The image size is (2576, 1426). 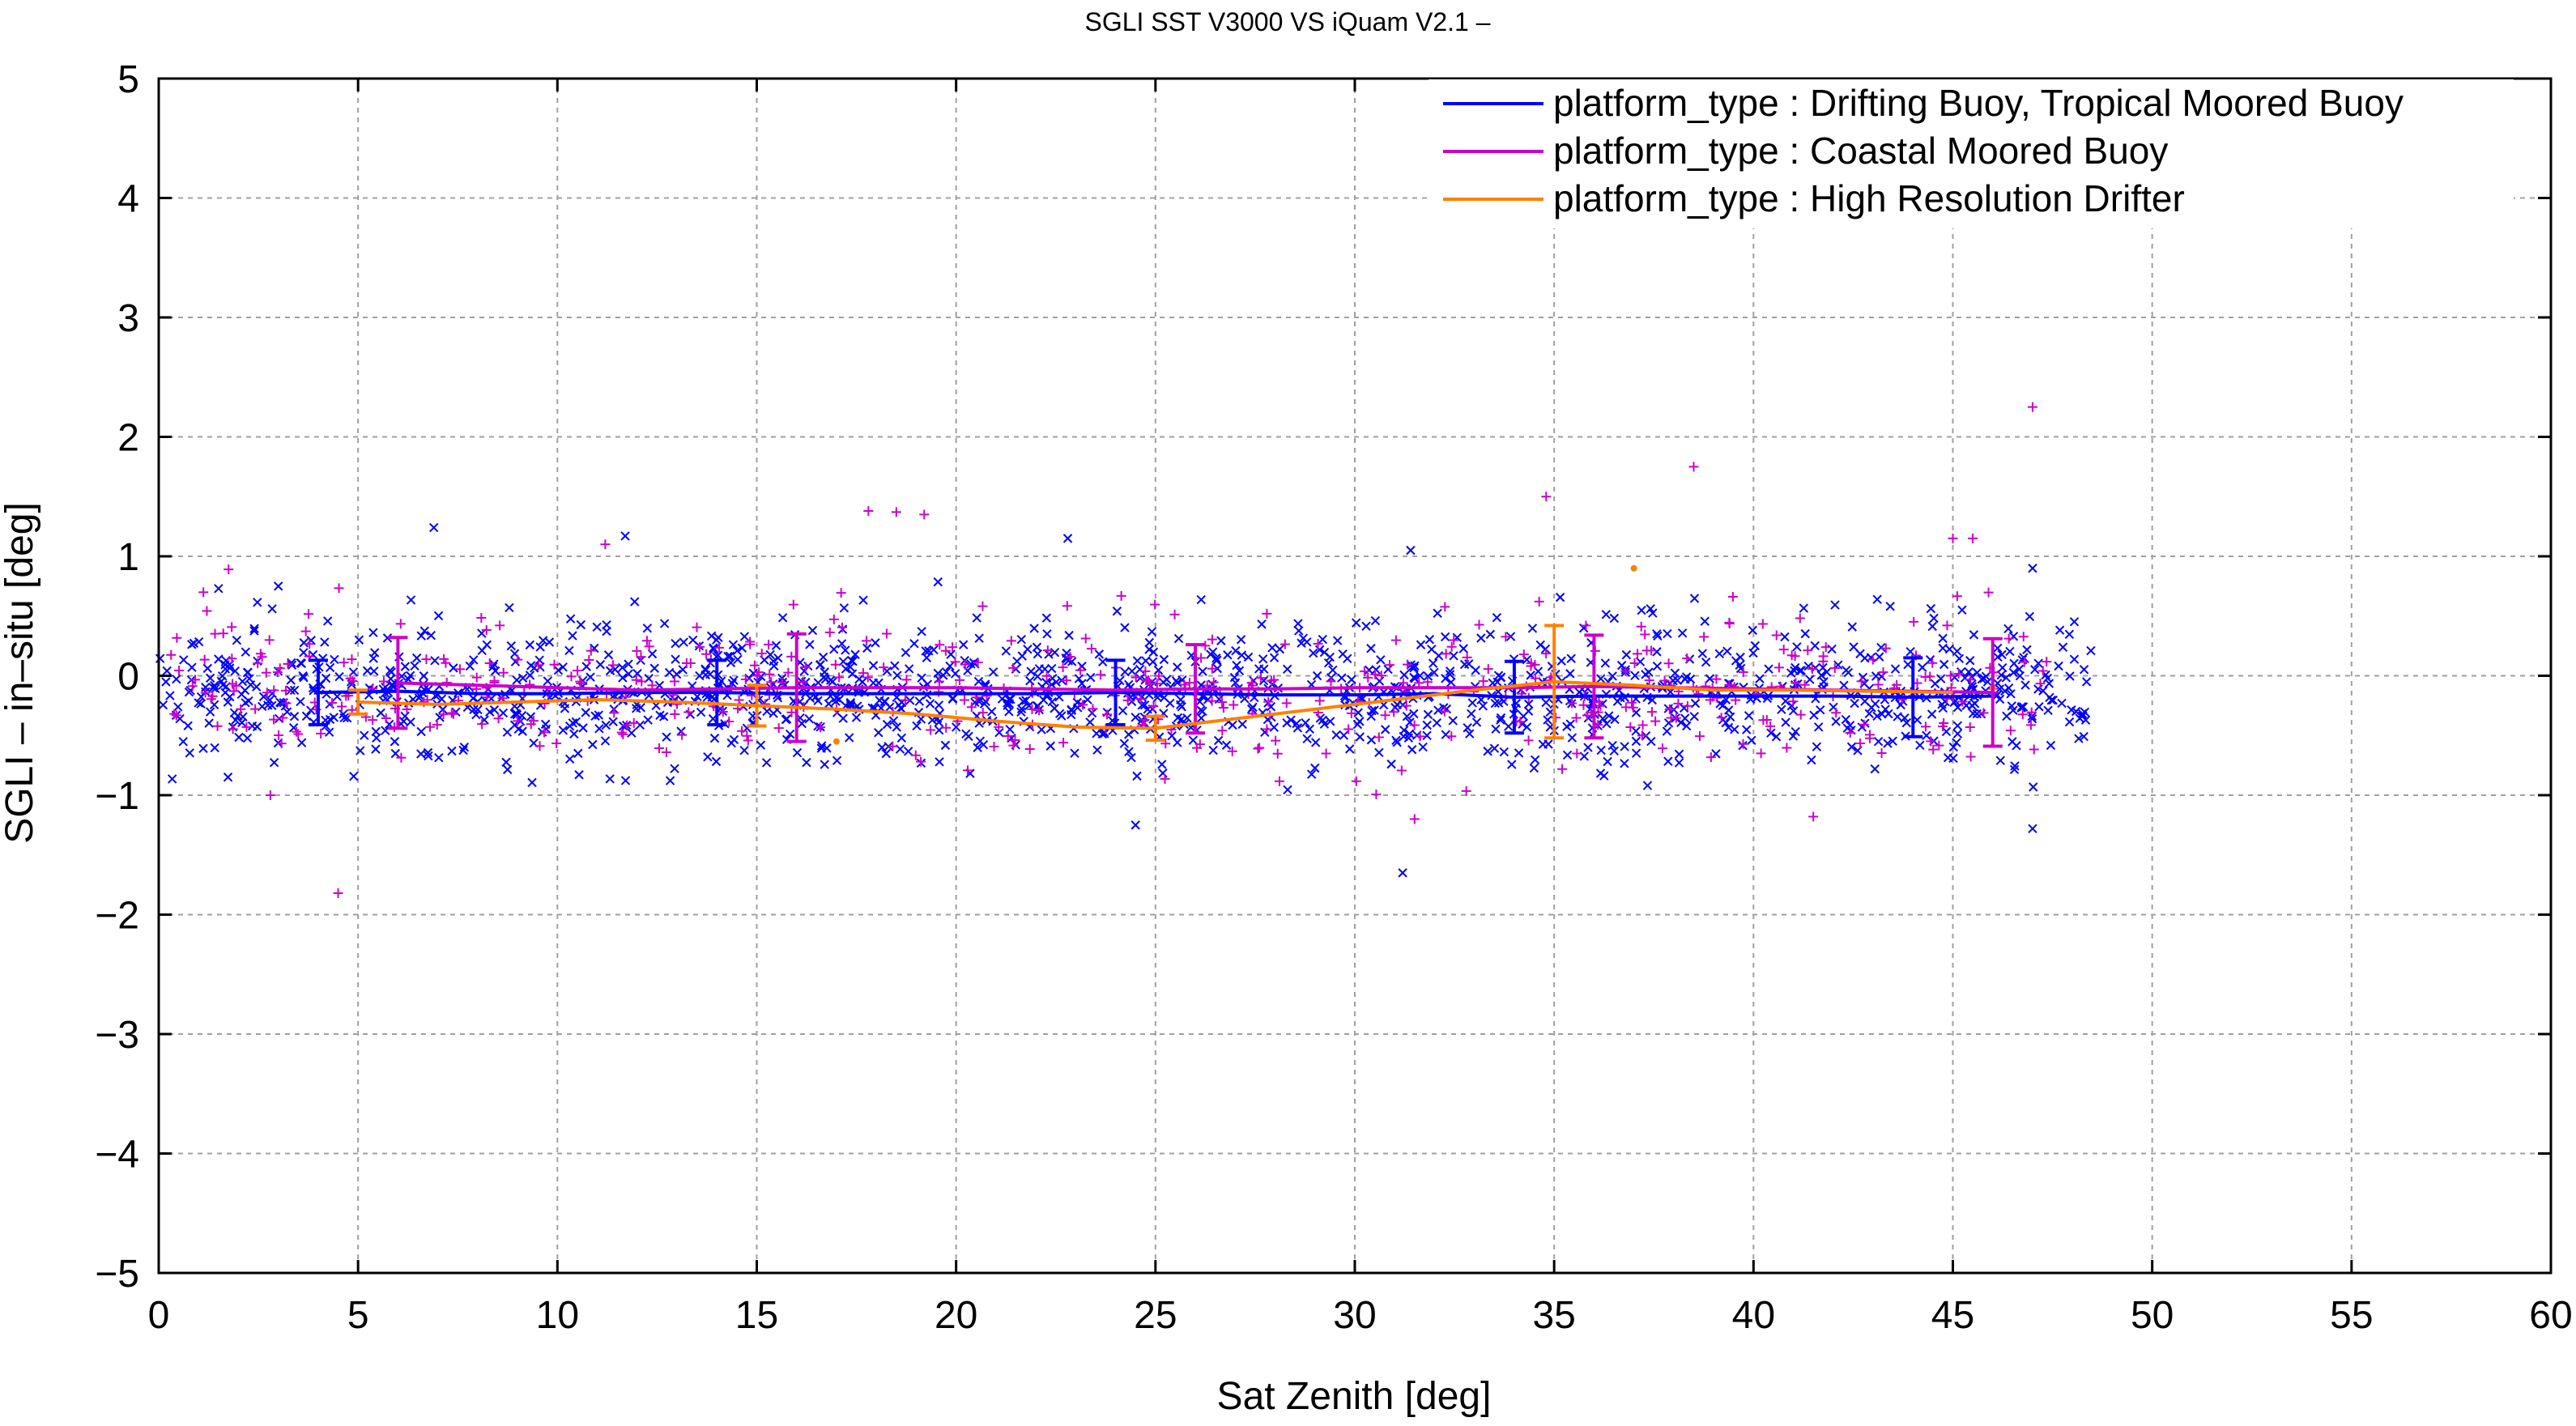 What do you see at coordinates (1952, 1315) in the screenshot?
I see `x-tick-label: 45` at bounding box center [1952, 1315].